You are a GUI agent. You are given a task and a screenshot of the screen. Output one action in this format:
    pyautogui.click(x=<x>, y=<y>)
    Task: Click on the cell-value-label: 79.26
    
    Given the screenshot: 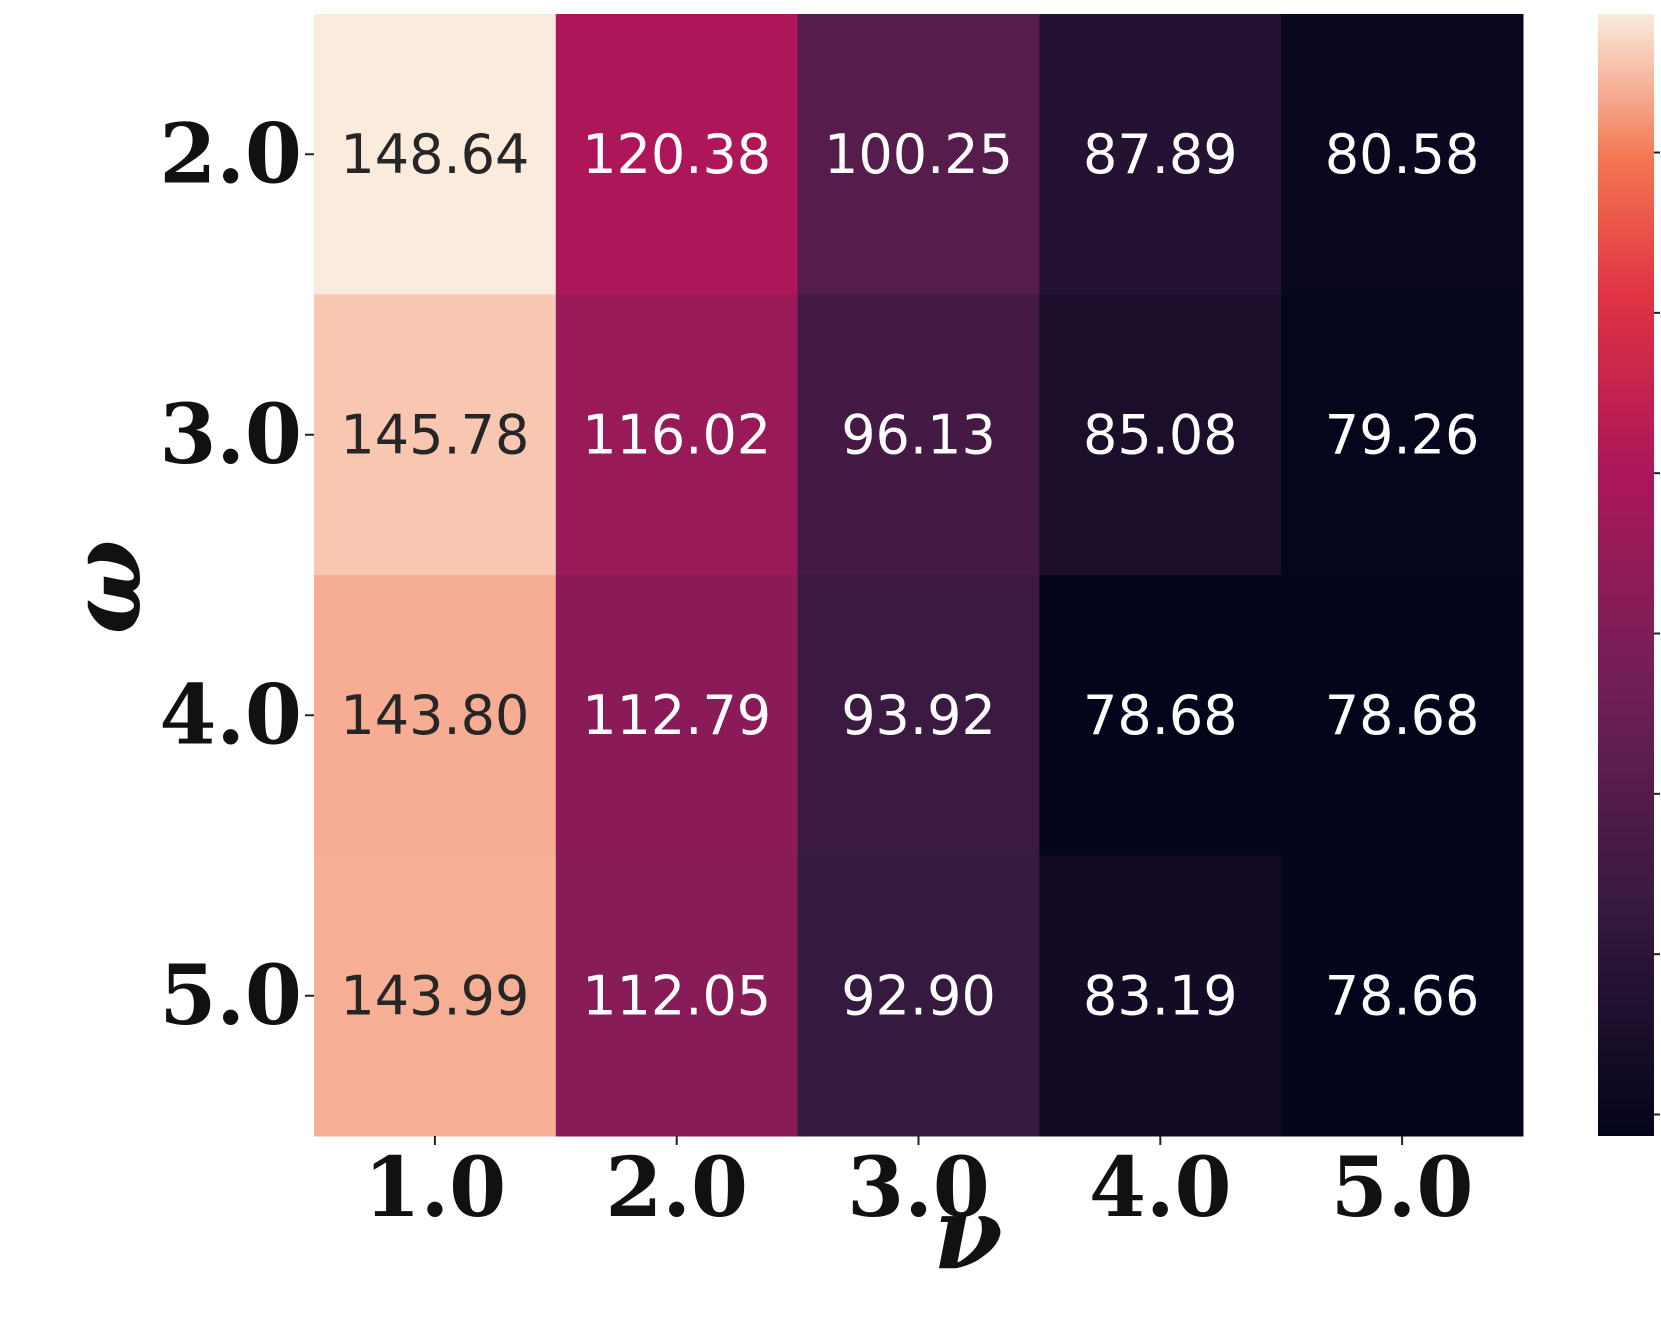 What is the action you would take?
    pyautogui.click(x=1402, y=434)
    